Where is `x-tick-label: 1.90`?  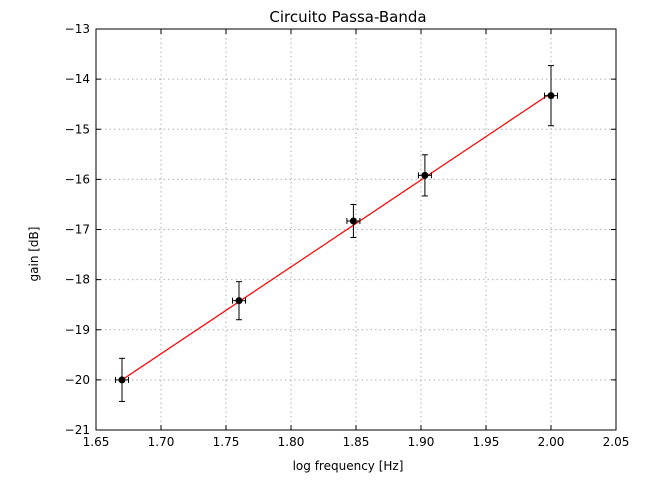
x-tick-label: 1.90 is located at coordinates (421, 442).